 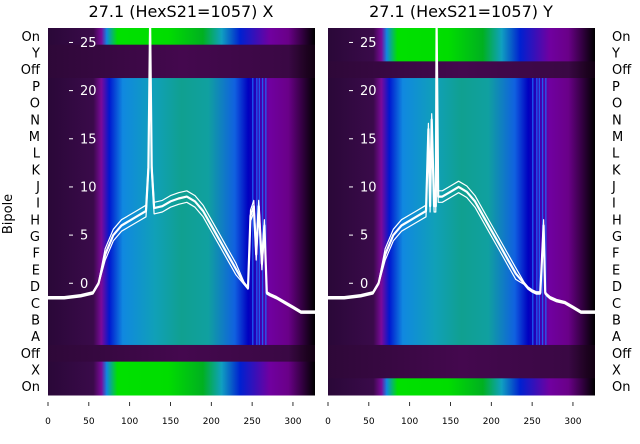 What do you see at coordinates (35, 320) in the screenshot?
I see `row-label: B` at bounding box center [35, 320].